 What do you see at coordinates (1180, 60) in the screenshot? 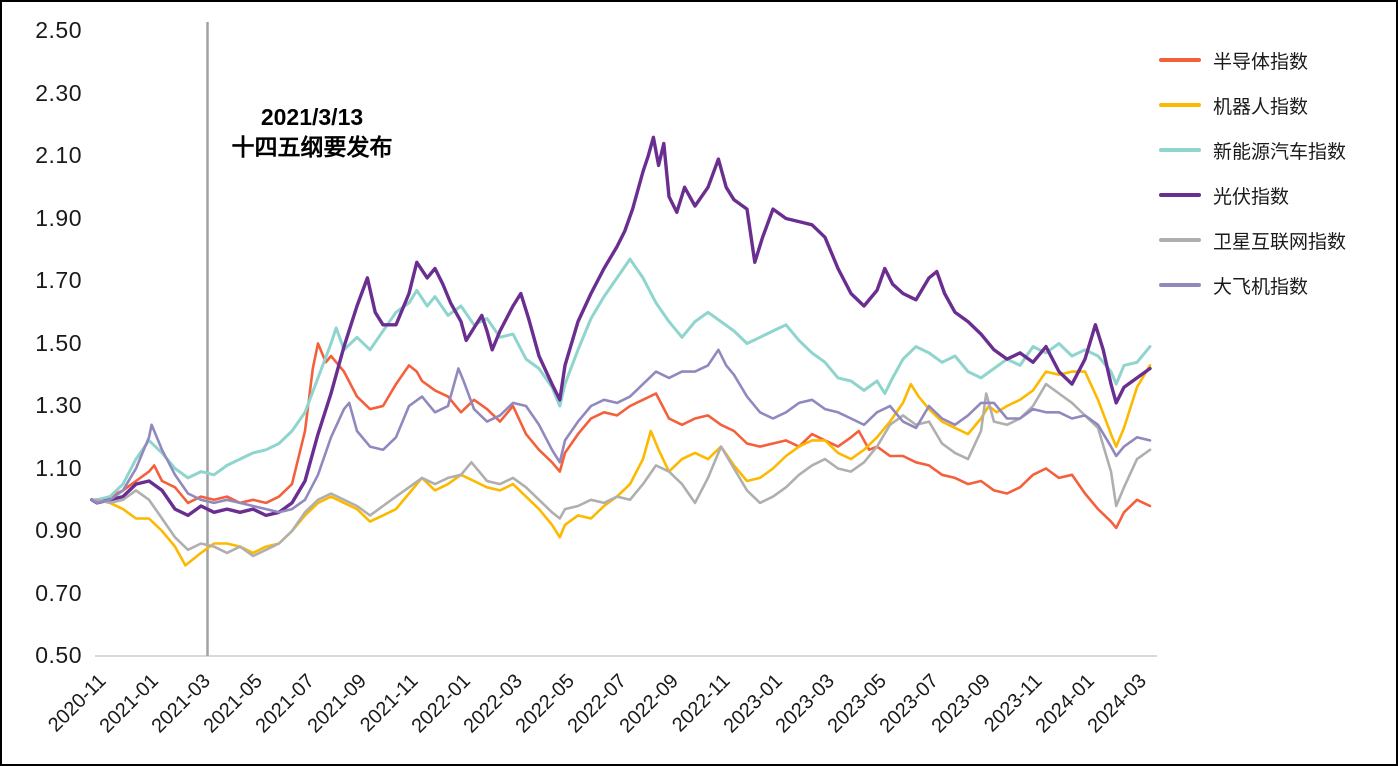
I see `legend-swatch-semiconductor` at bounding box center [1180, 60].